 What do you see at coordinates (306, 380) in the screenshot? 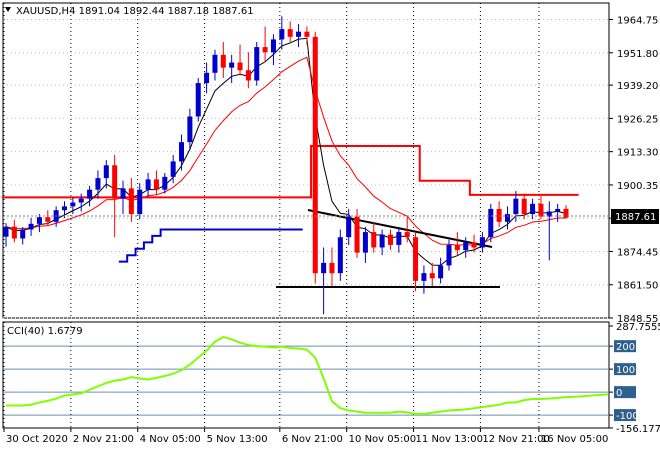
I see `cci-grid` at bounding box center [306, 380].